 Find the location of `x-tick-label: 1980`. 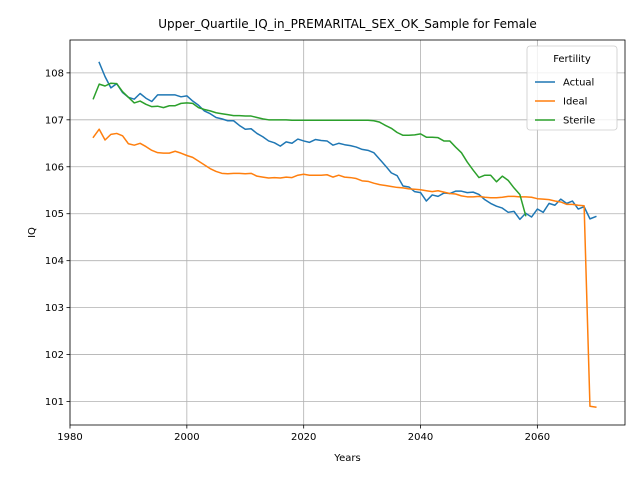

x-tick-label: 1980 is located at coordinates (69, 437).